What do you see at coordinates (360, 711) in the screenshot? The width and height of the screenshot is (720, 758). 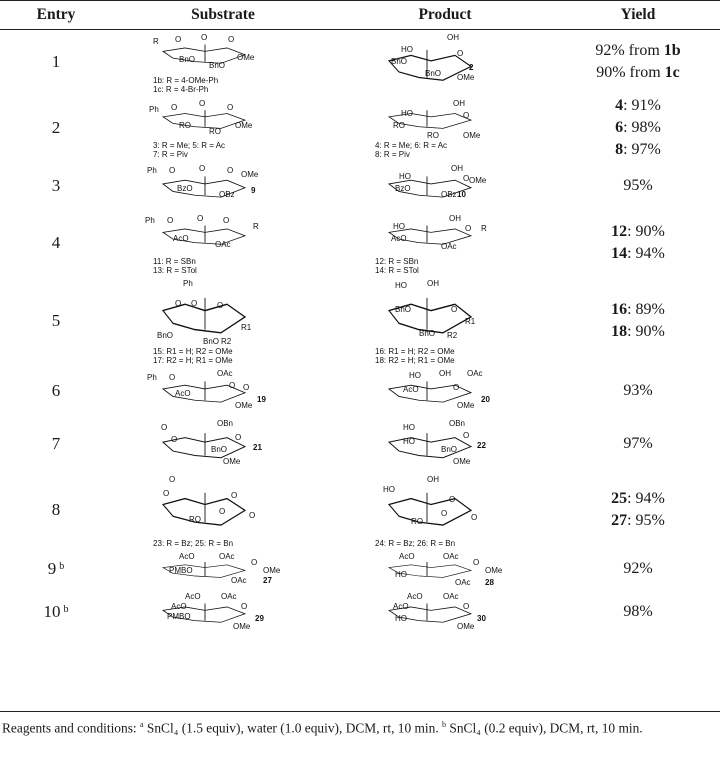 I see `table-bottom-rule` at bounding box center [360, 711].